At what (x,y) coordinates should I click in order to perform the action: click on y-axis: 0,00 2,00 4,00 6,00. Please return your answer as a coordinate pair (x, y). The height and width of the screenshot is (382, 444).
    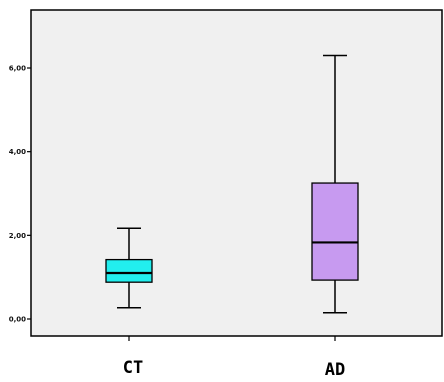
    Looking at the image, I should click on (20, 194).